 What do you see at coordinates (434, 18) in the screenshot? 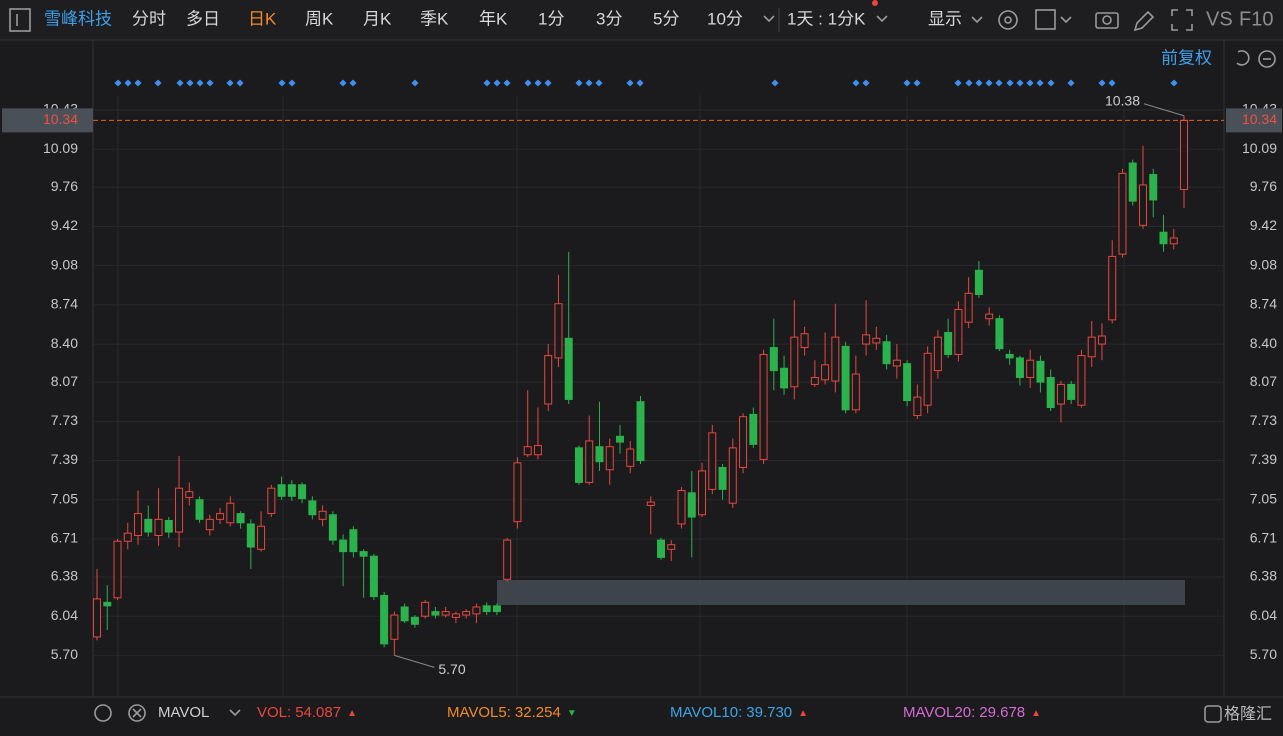
I see `tab: 季K` at bounding box center [434, 18].